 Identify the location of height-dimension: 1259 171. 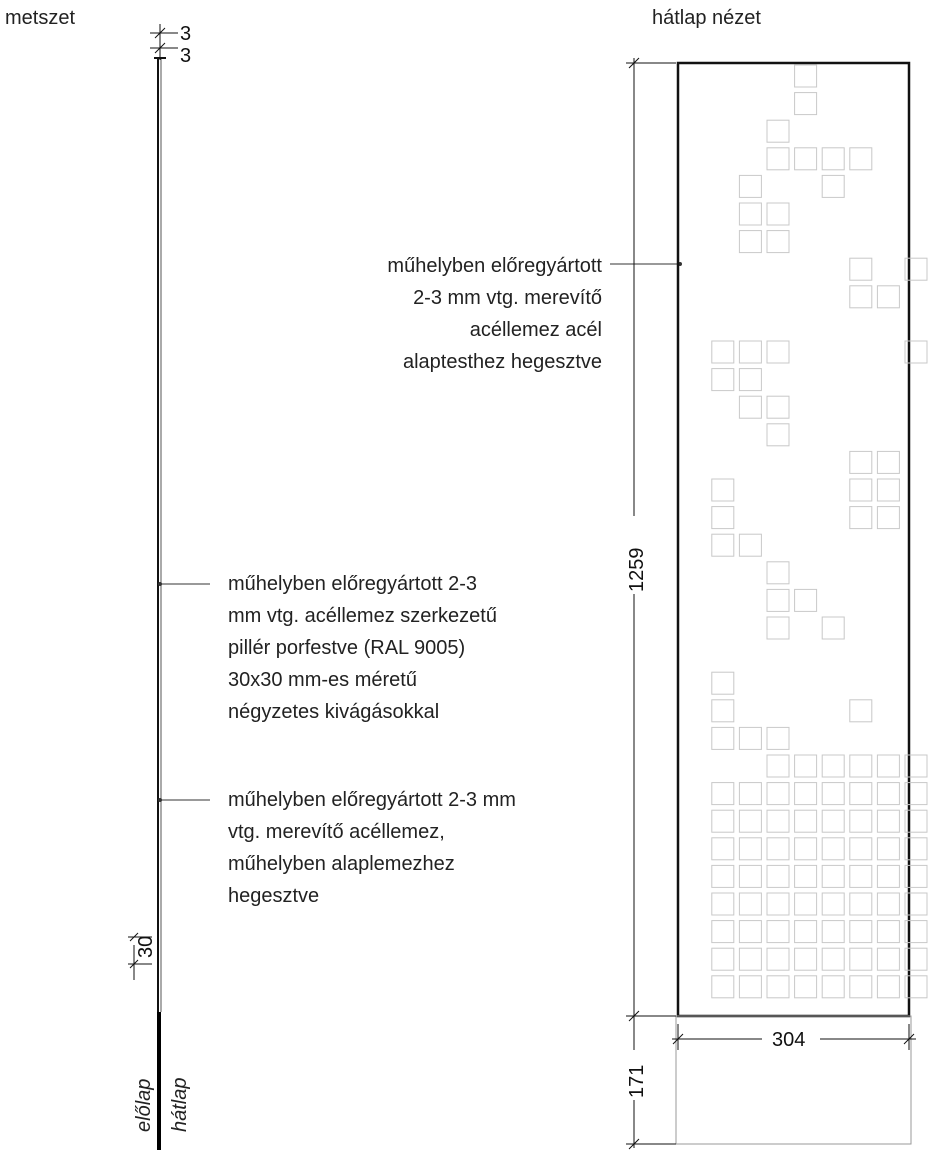
(649, 603).